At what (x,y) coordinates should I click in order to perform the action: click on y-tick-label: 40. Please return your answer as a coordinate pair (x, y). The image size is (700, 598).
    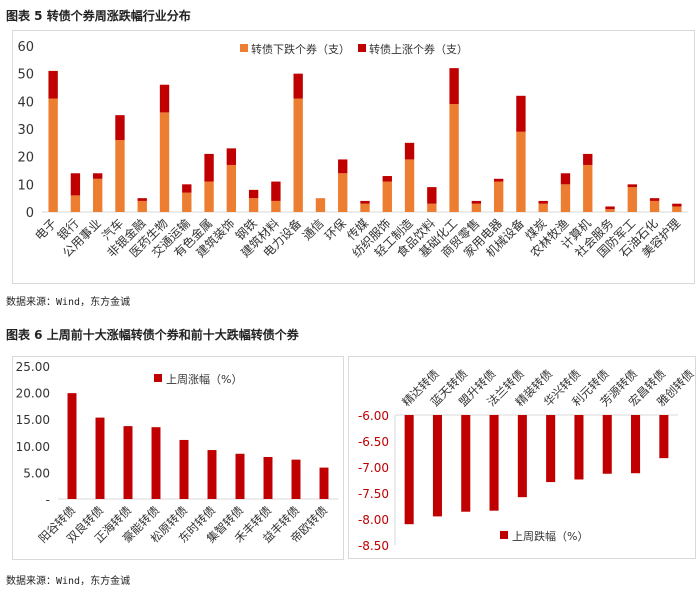
    Looking at the image, I should click on (25, 102).